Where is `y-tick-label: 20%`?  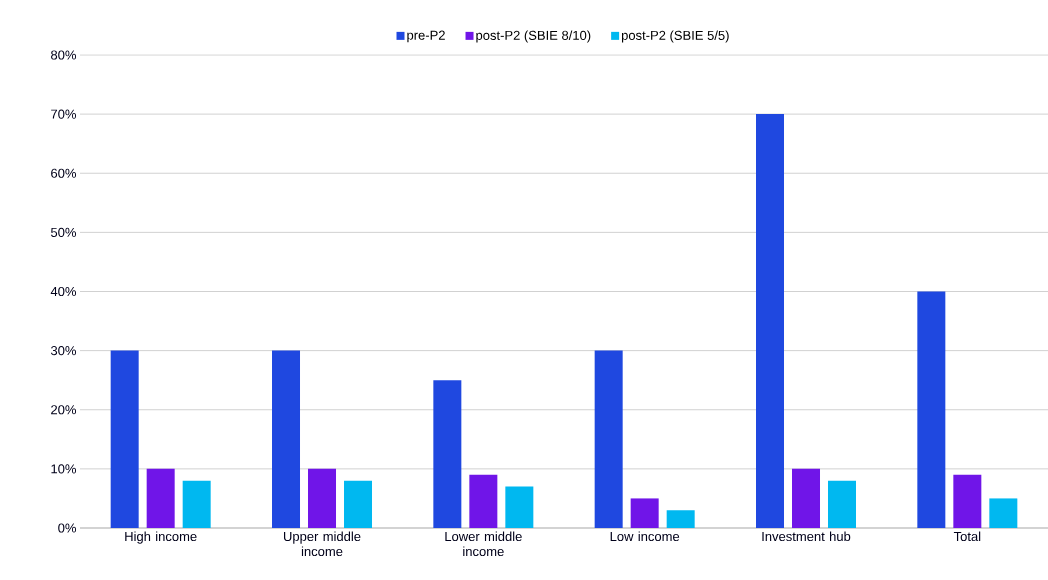 y-tick-label: 20% is located at coordinates (64, 410).